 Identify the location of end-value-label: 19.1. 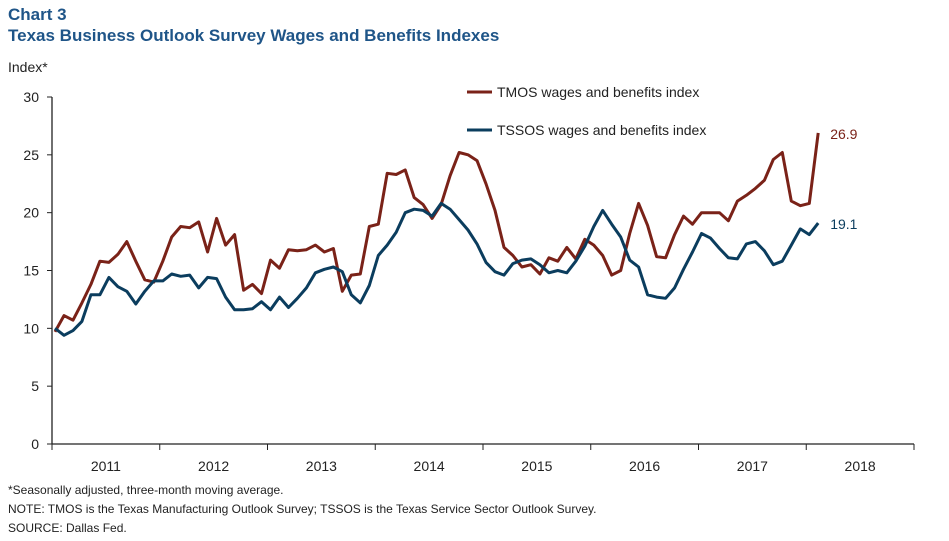
(843, 224).